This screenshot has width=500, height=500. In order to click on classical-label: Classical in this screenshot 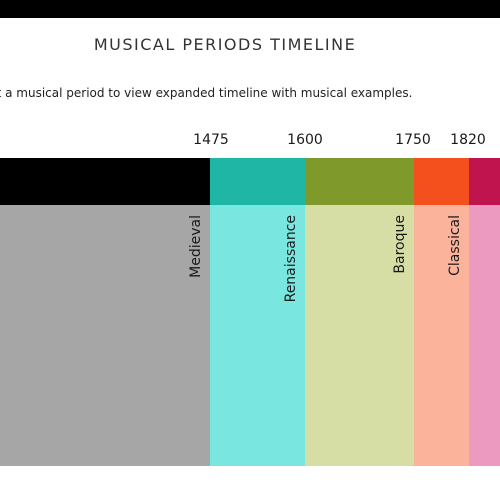, I will do `click(455, 245)`.